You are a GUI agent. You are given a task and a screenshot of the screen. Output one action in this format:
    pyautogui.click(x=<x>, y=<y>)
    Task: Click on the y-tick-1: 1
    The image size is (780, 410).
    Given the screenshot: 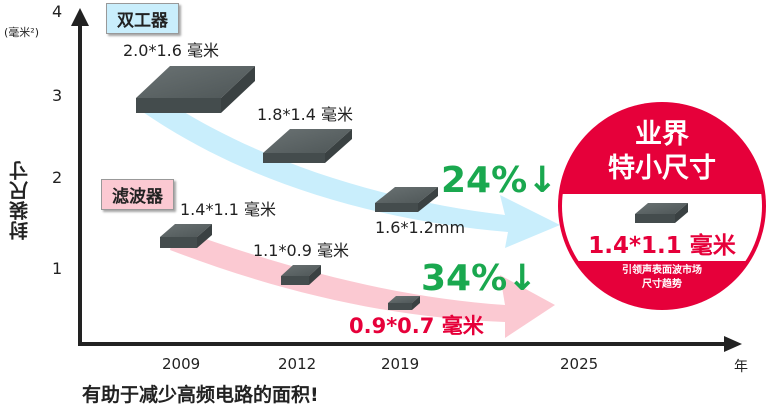 What is the action you would take?
    pyautogui.click(x=57, y=268)
    